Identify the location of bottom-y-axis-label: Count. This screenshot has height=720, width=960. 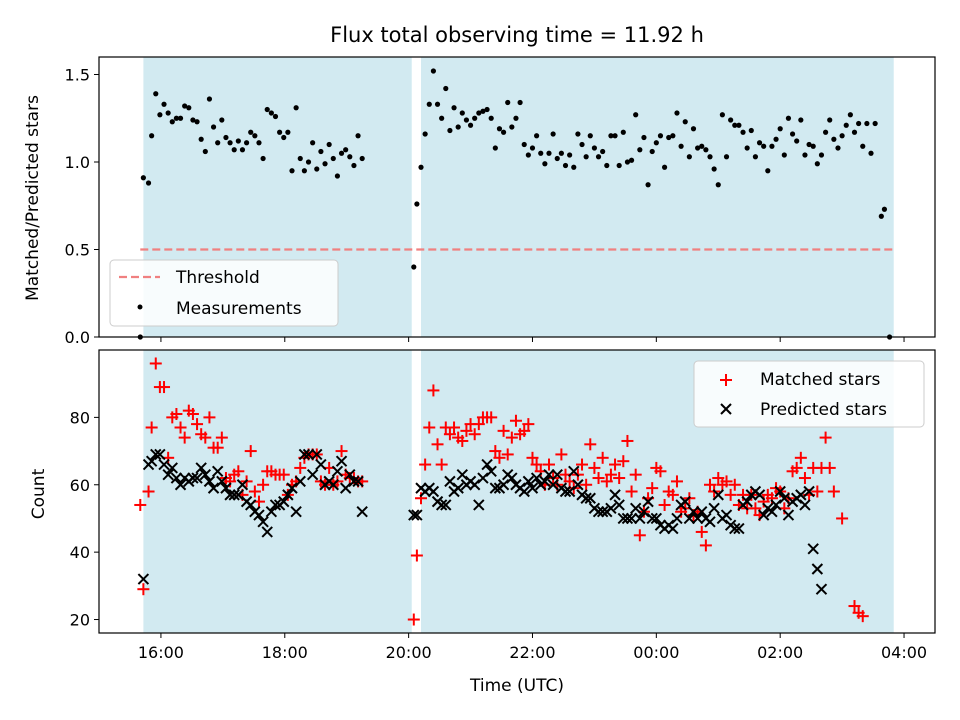
(39, 493).